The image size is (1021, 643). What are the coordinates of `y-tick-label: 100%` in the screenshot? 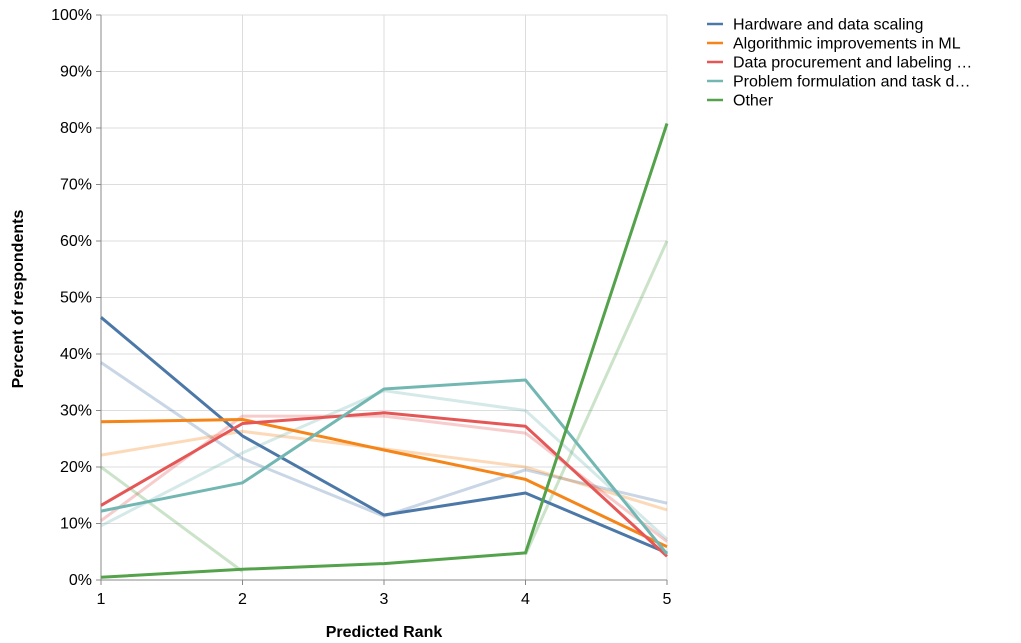 It's located at (71, 15).